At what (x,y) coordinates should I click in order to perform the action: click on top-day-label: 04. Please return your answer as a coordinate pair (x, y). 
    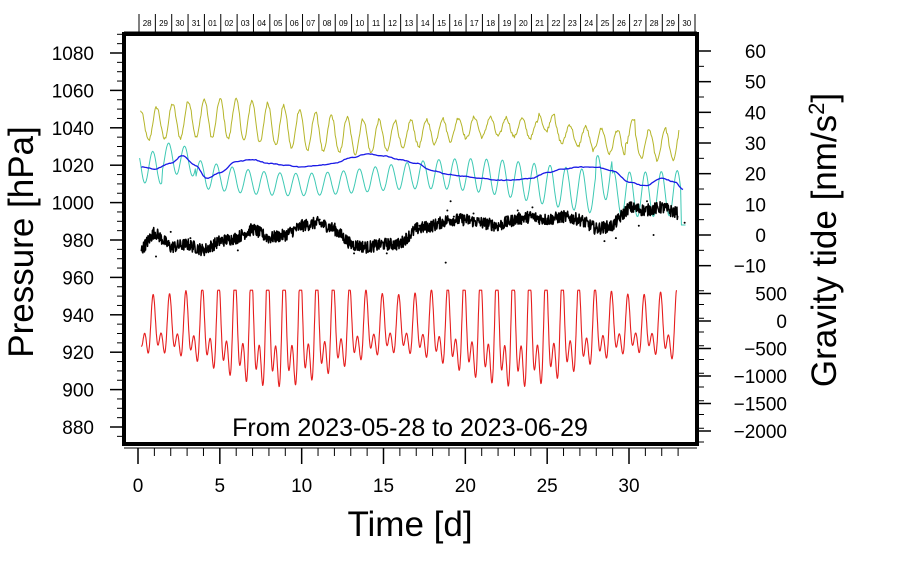
    Looking at the image, I should click on (261, 23).